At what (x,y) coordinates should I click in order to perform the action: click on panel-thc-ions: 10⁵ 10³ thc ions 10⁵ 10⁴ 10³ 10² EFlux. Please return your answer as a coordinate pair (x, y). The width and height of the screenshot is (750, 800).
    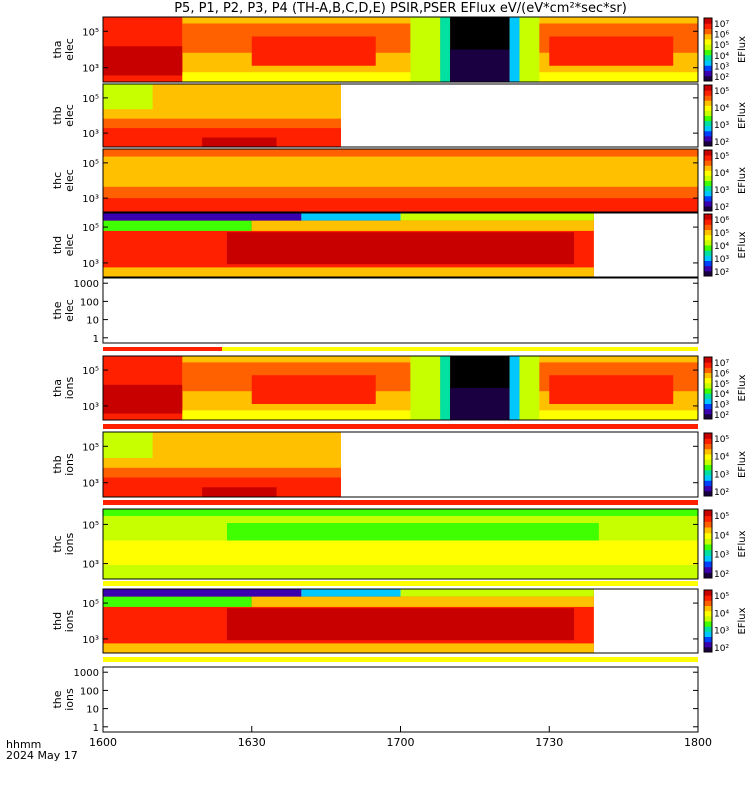
    Looking at the image, I should click on (399, 544).